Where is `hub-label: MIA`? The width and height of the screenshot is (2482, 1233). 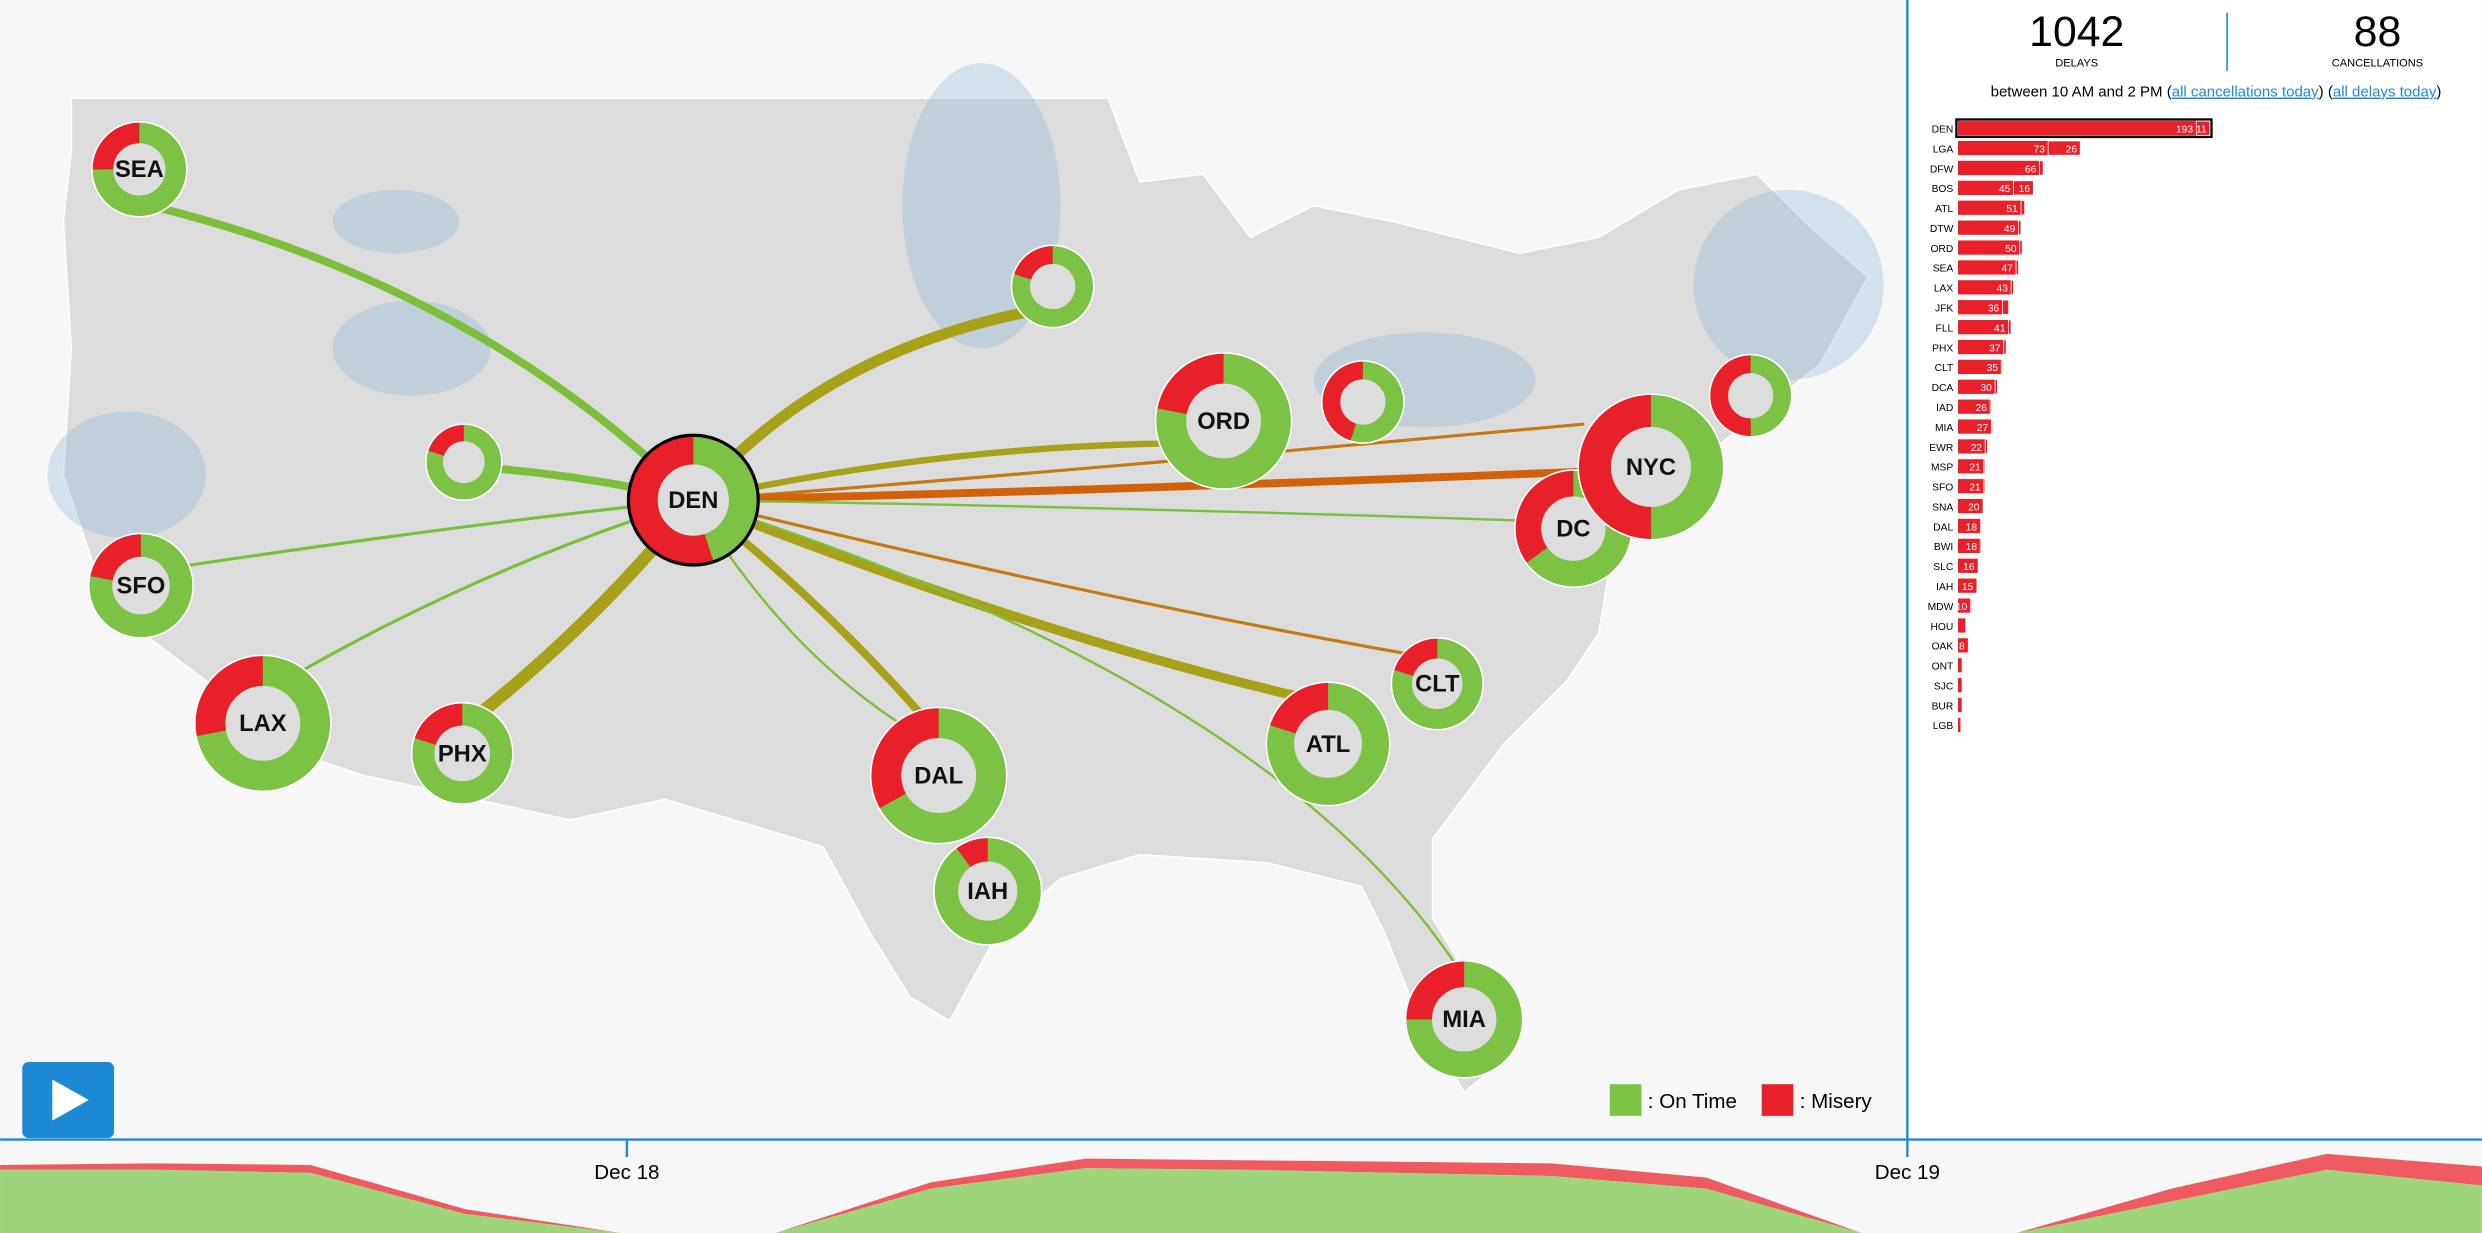
hub-label: MIA is located at coordinates (1464, 1020).